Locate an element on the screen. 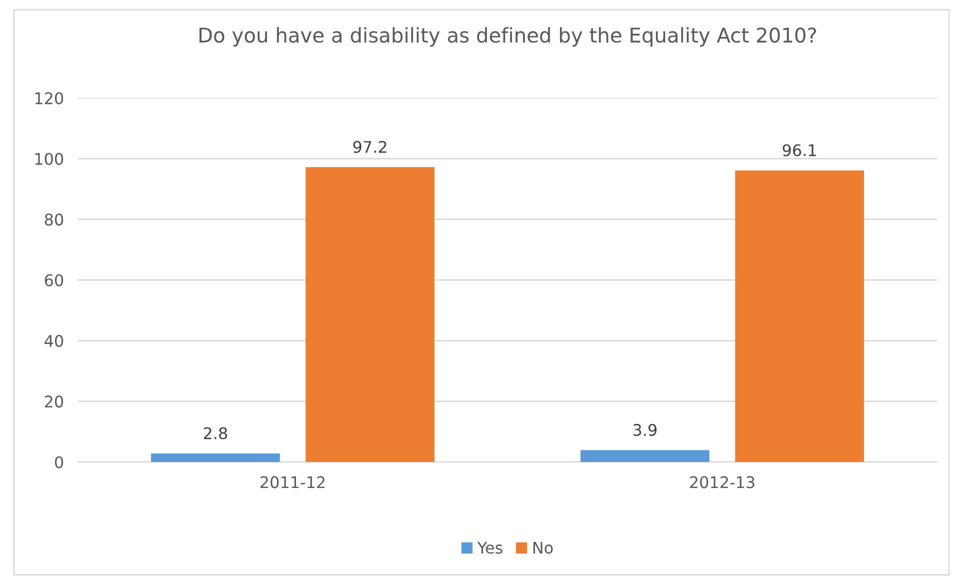 The image size is (955, 576). legend-label: No is located at coordinates (543, 548).